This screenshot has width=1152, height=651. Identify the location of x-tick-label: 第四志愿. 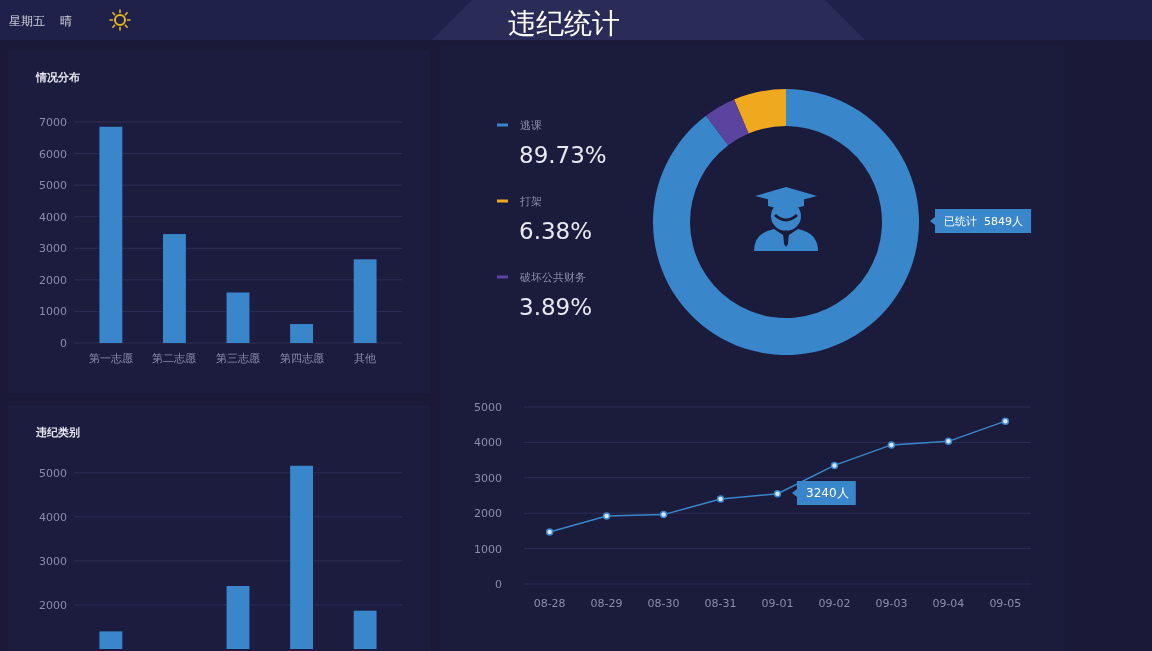
(301, 358).